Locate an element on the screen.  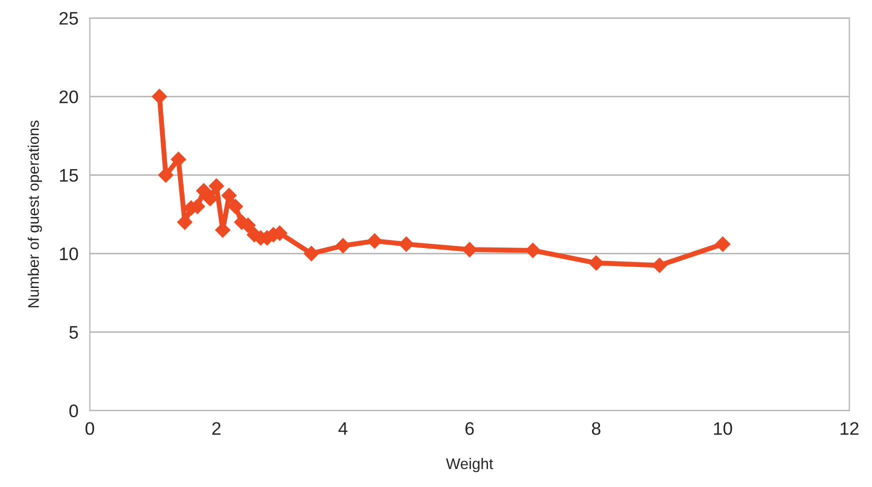
y-axis-title: Number of guest operations is located at coordinates (35, 214).